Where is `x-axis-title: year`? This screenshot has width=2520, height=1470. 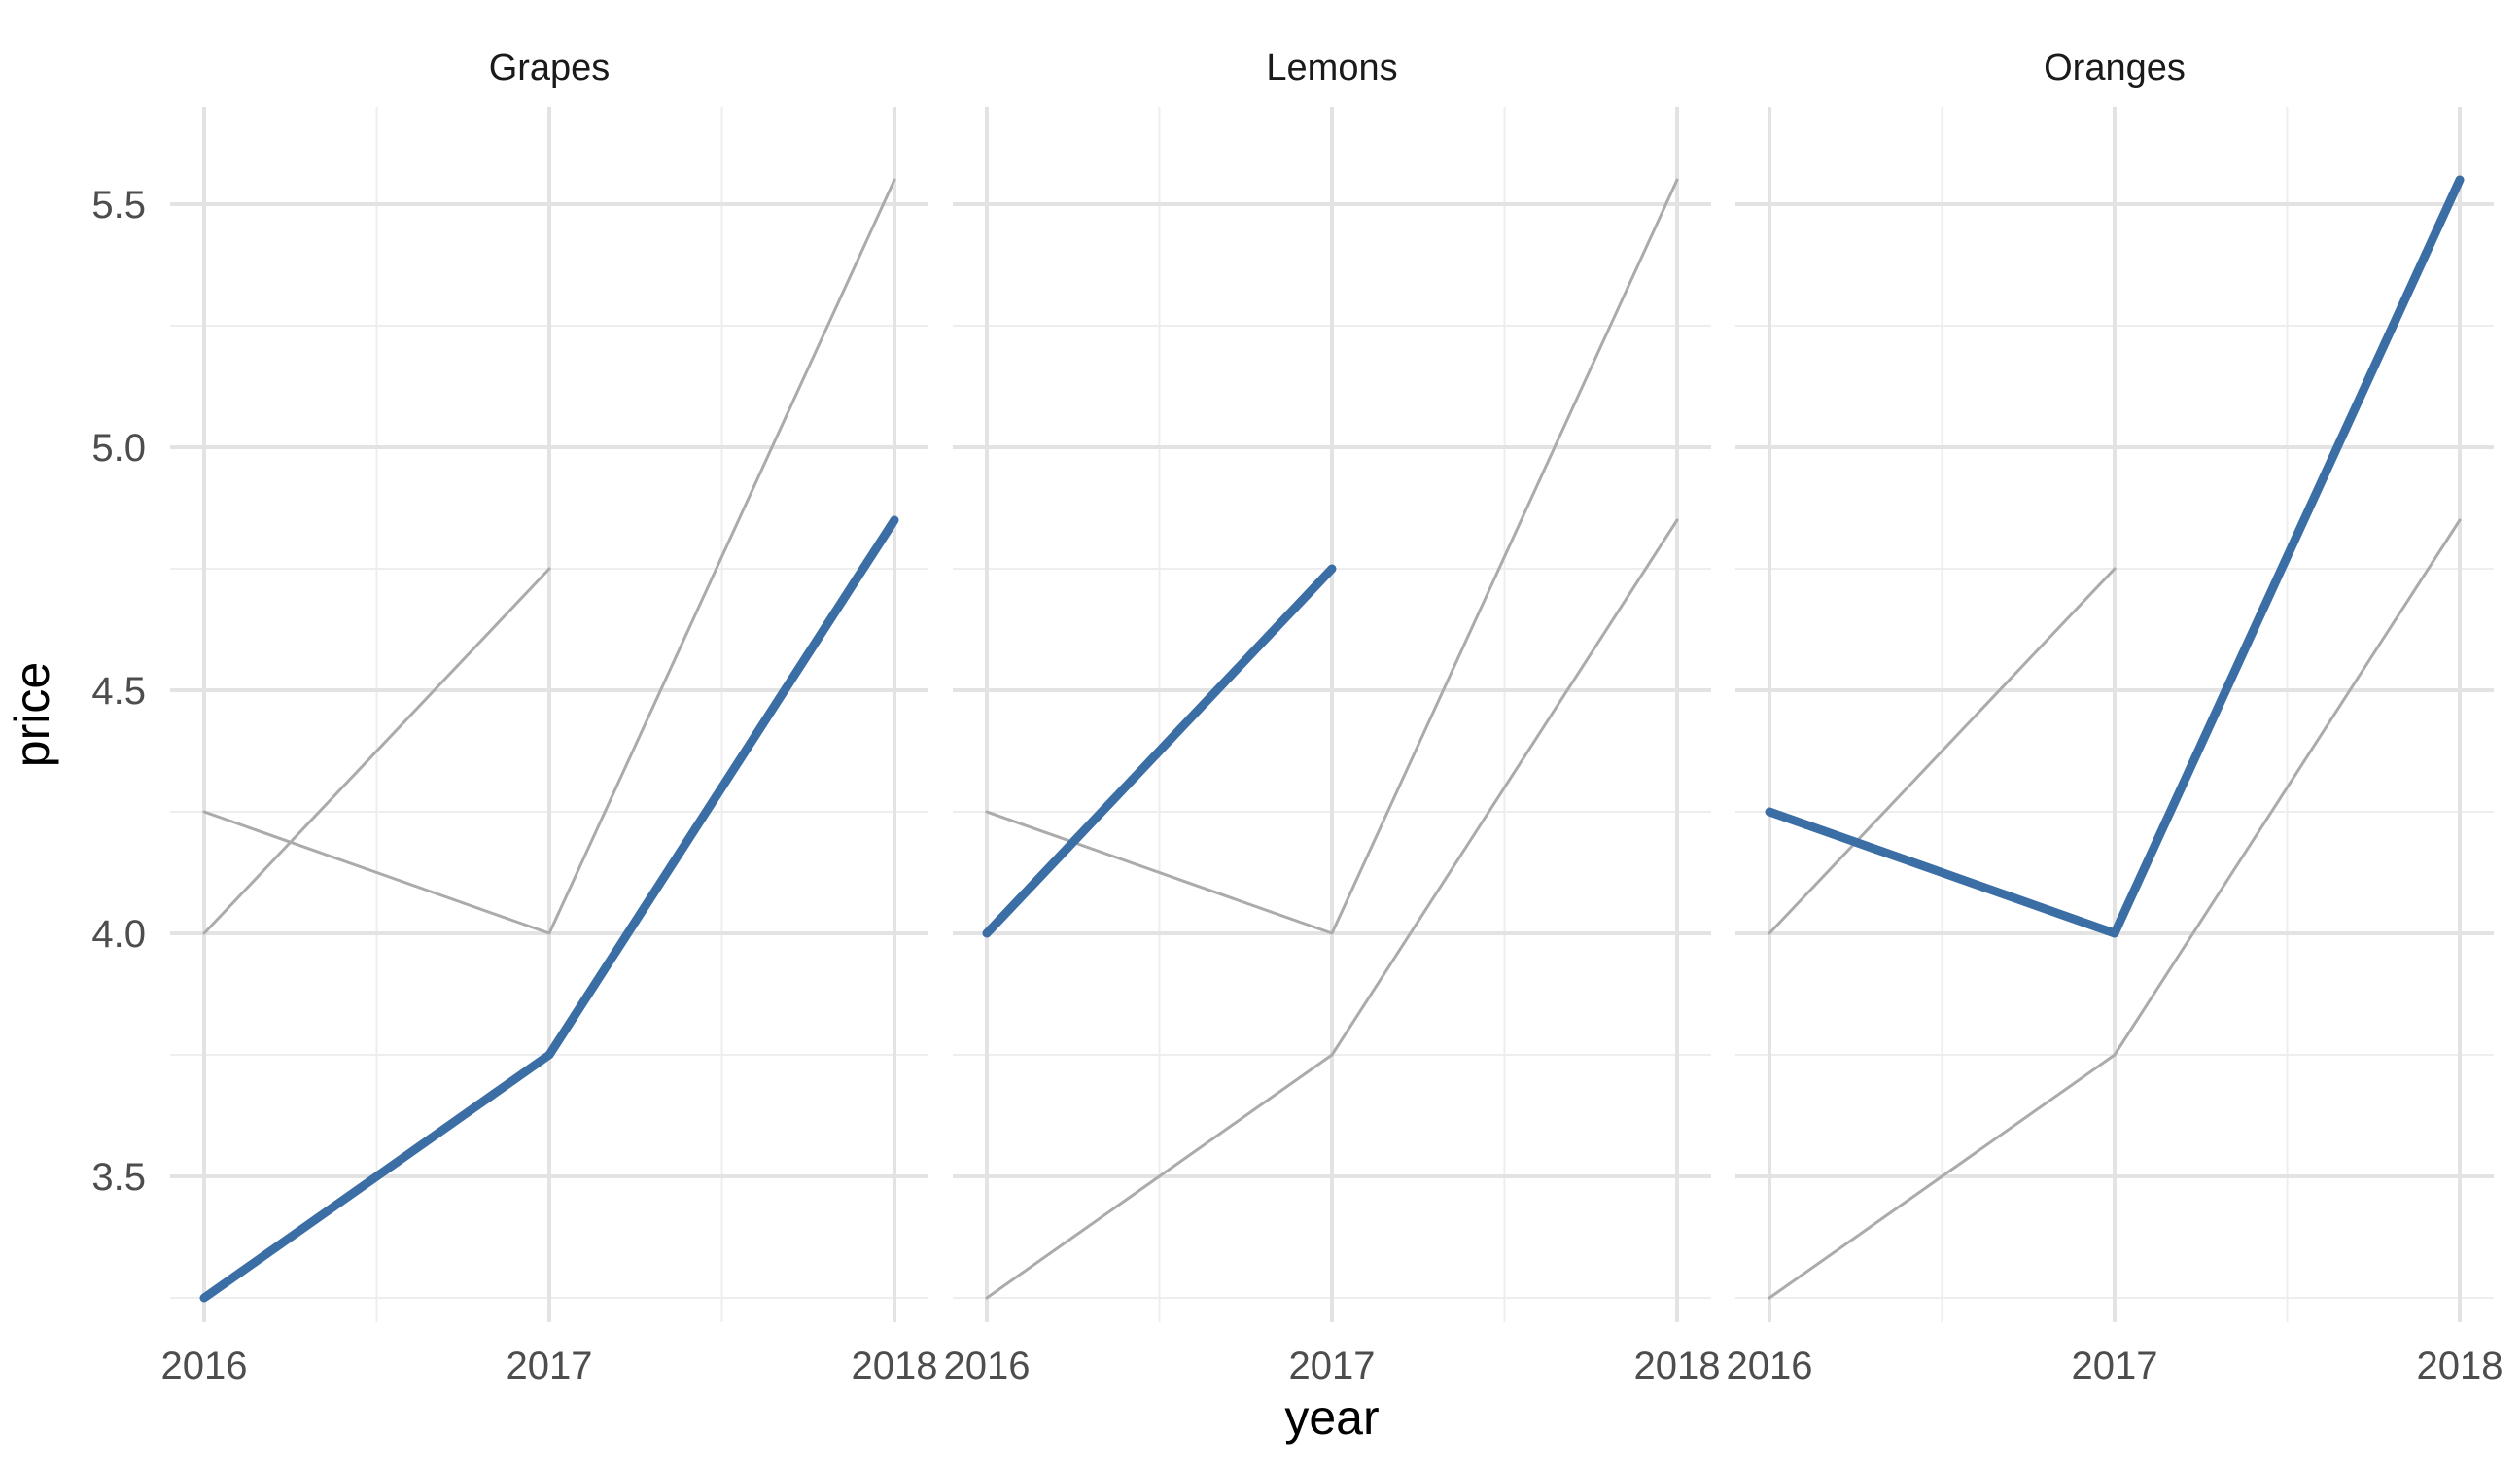
x-axis-title: year is located at coordinates (1331, 1417).